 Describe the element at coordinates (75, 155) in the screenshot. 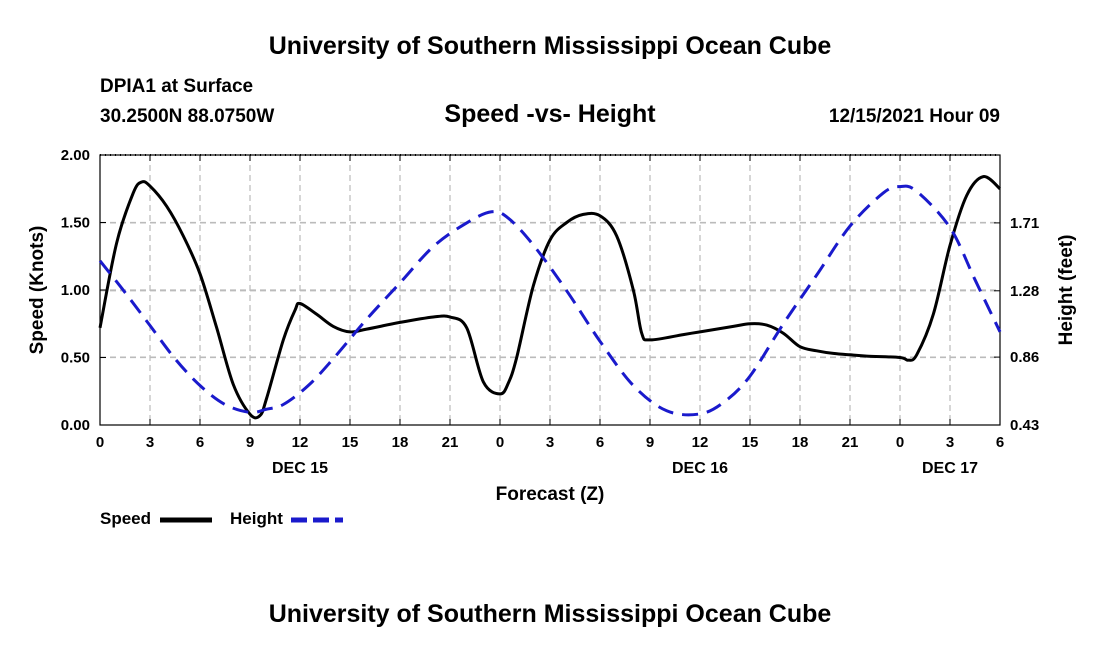

I see `y-tick-label: 2.00` at that location.